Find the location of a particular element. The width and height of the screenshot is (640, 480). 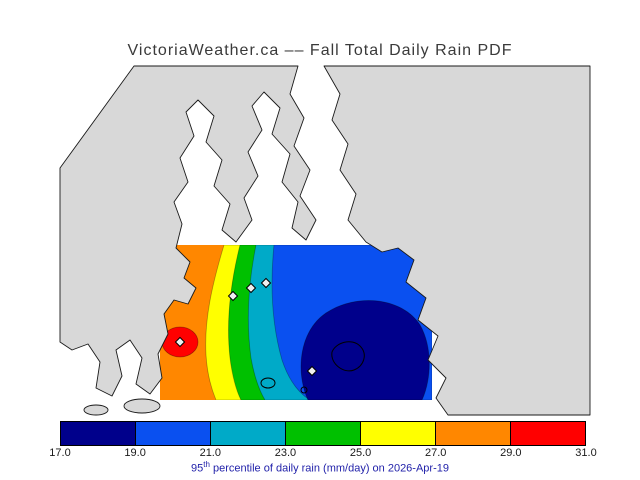

contour-layer is located at coordinates (296, 322).